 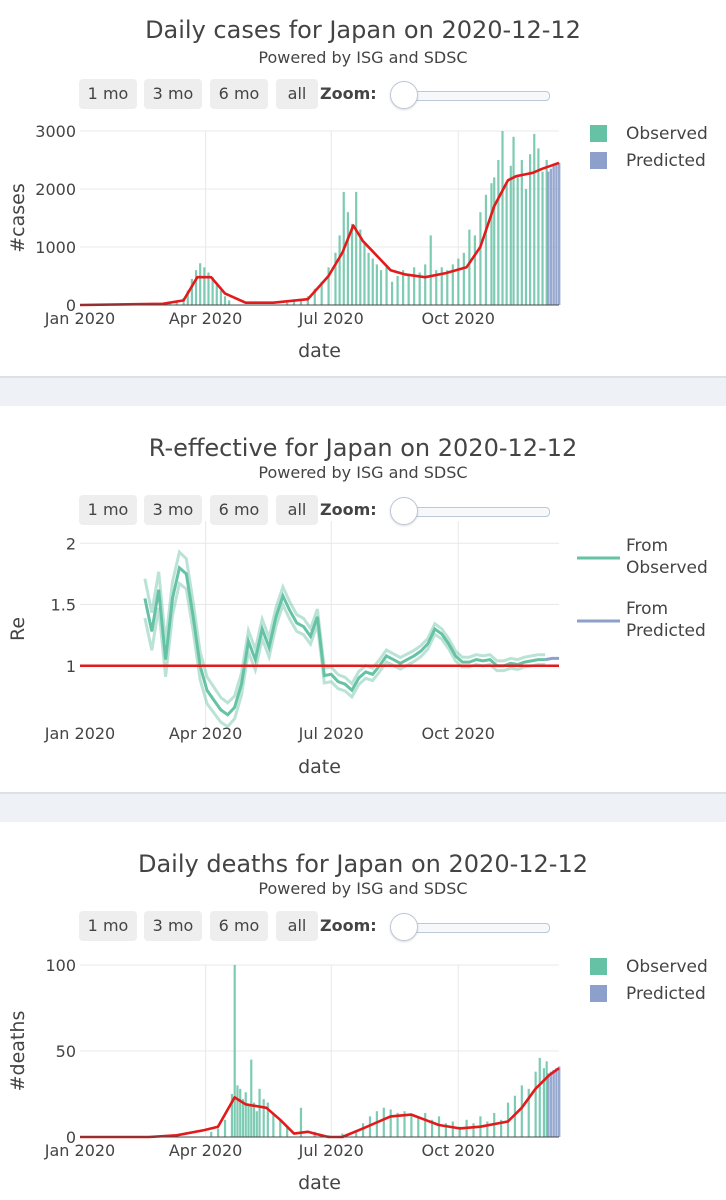 I want to click on y-tick-label: 2, so click(x=71, y=543).